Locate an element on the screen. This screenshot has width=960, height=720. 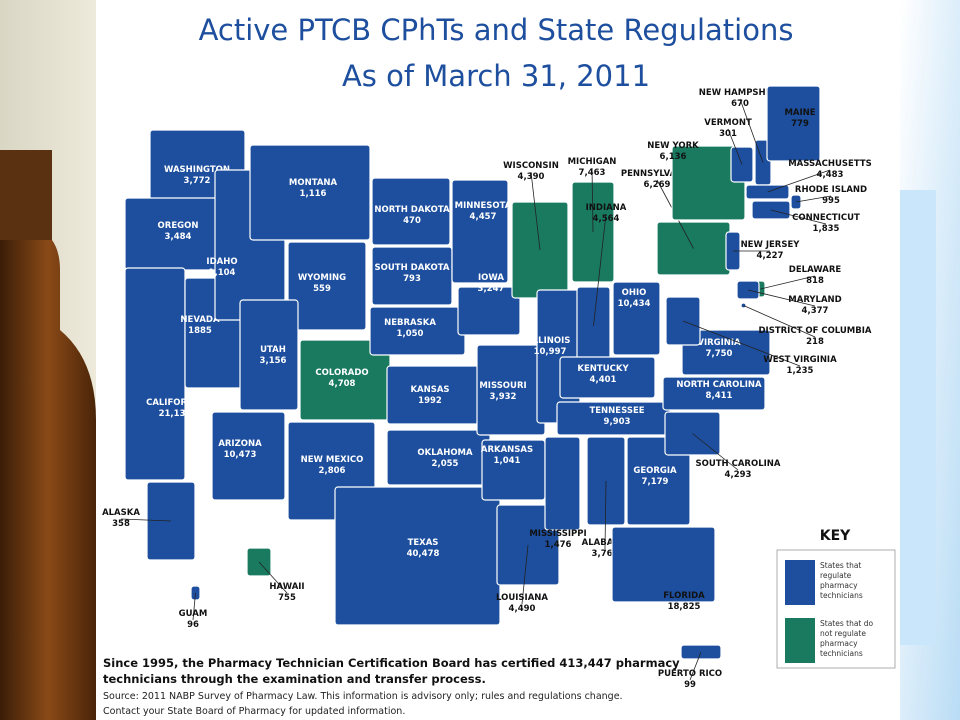
state-name: RHODE ISLAND is located at coordinates (831, 190).